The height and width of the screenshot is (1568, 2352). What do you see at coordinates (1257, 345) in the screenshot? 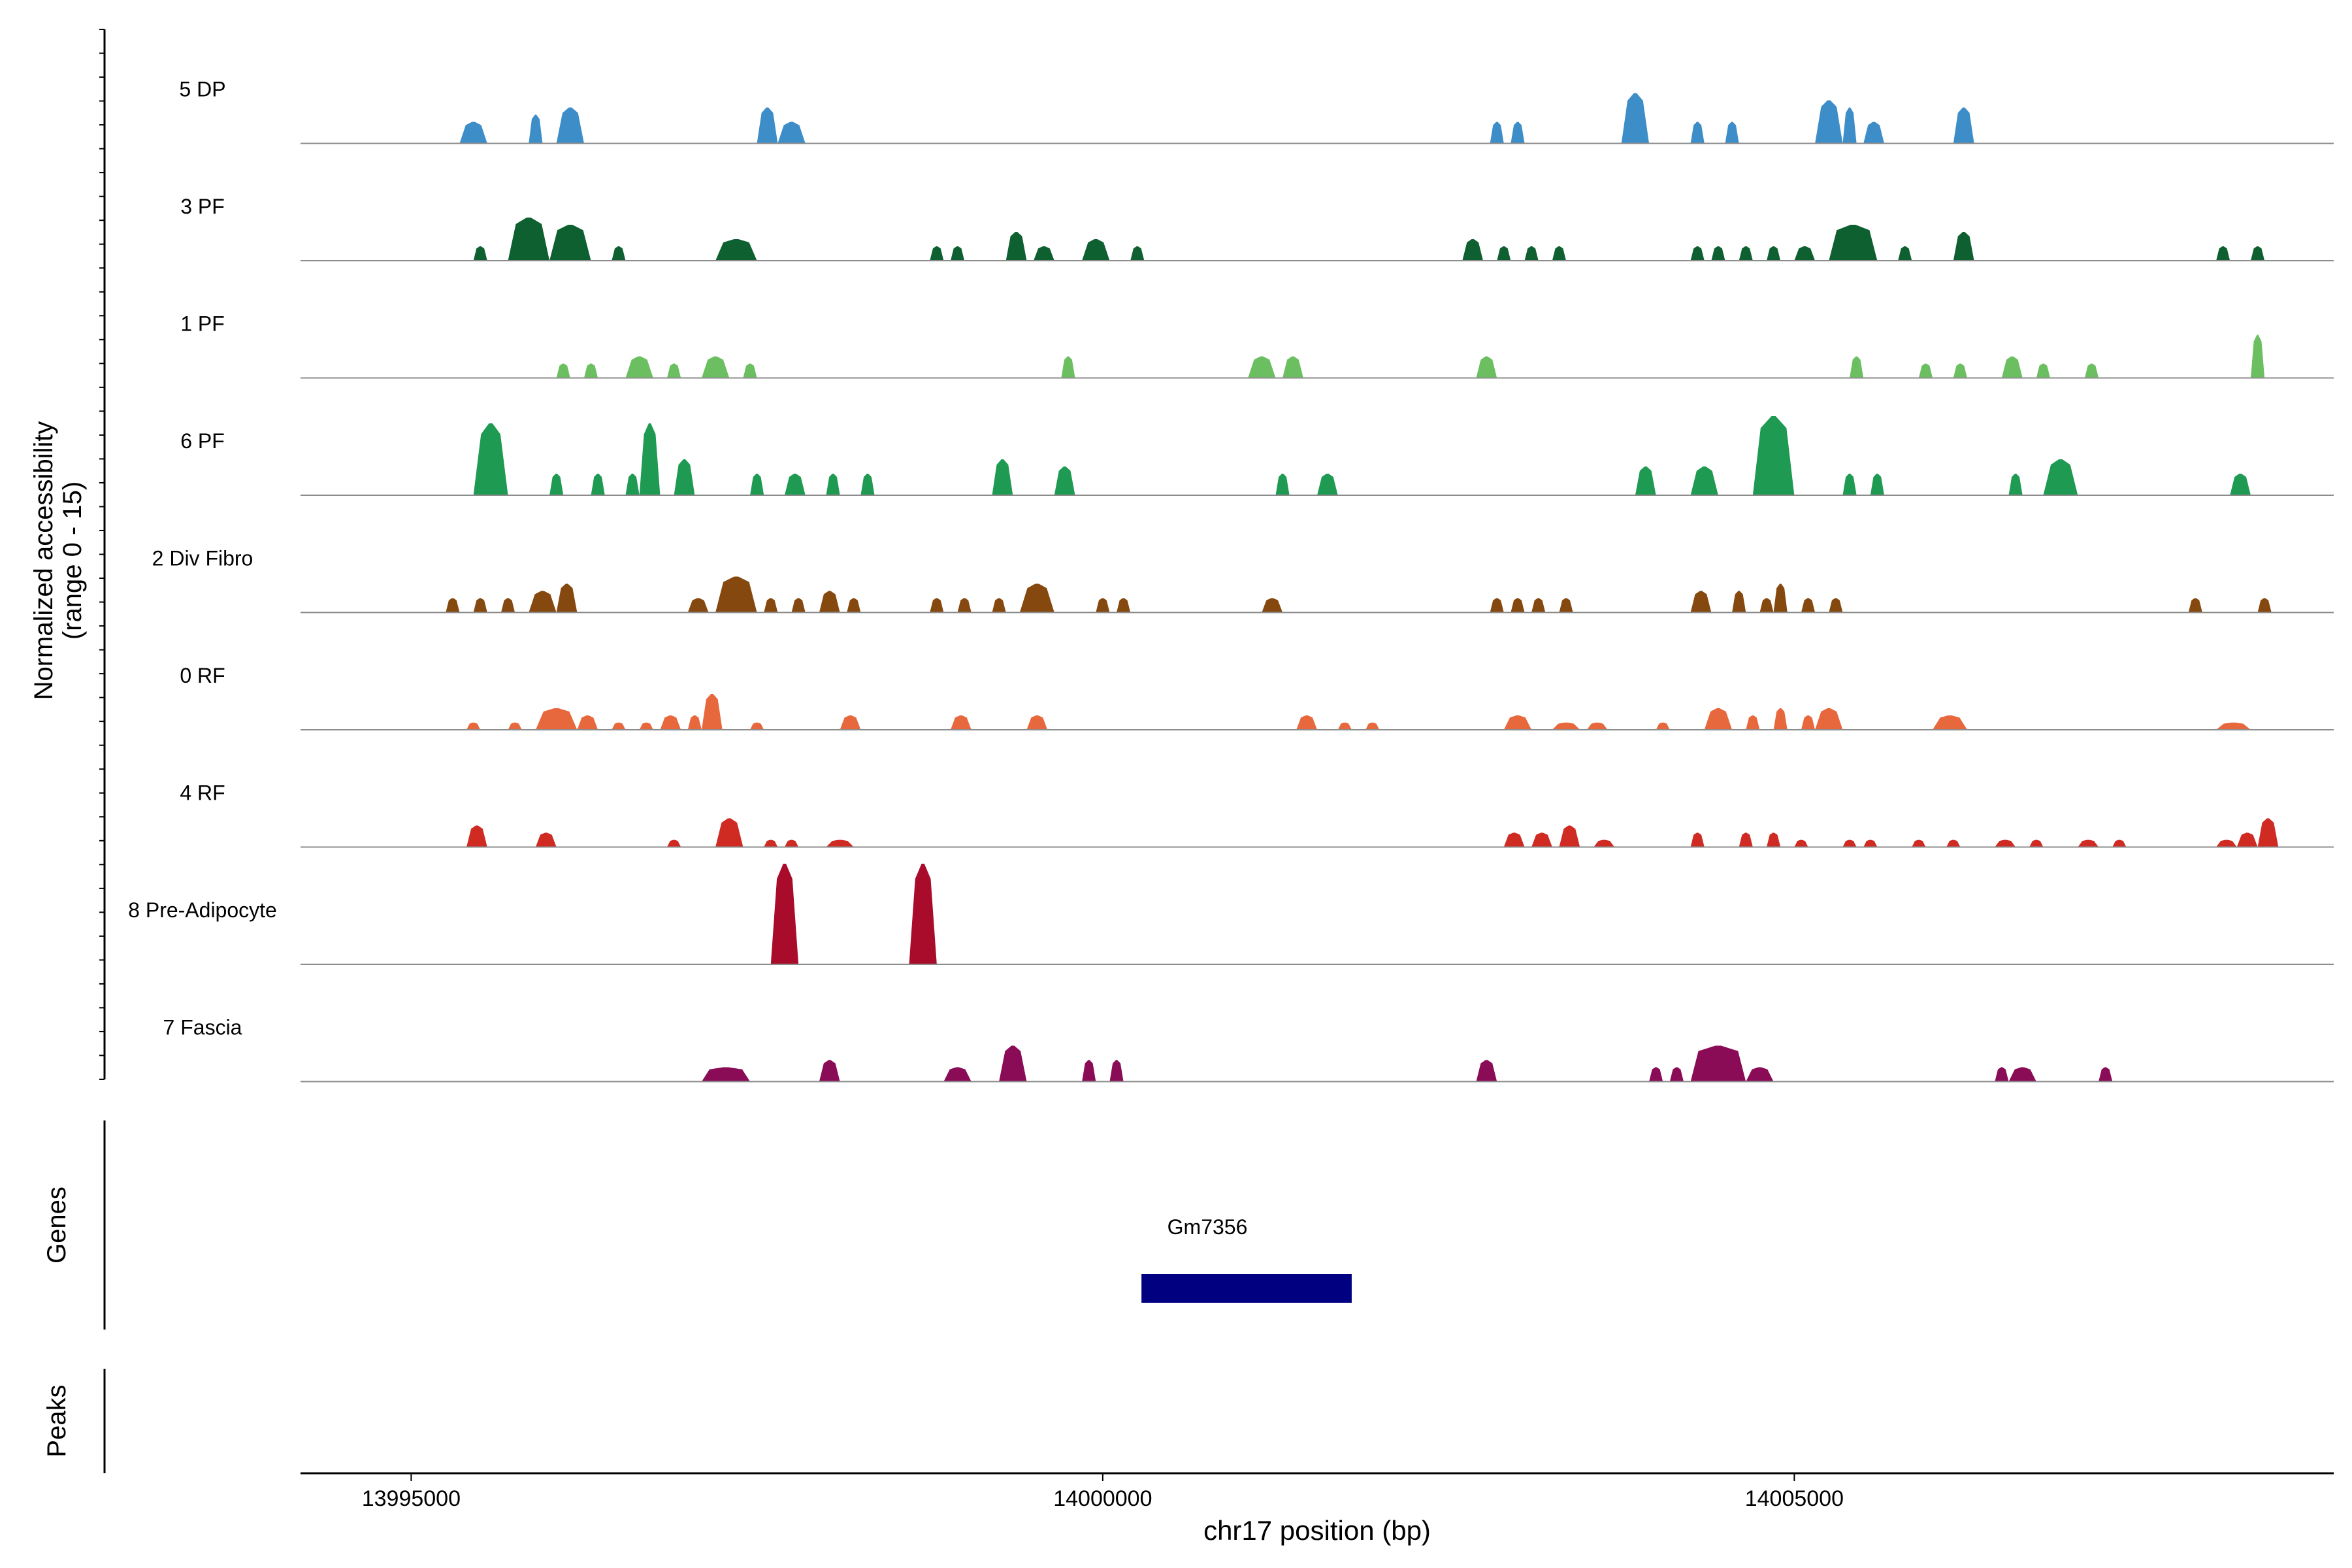
I see `track-1-pf: 1 PF` at bounding box center [1257, 345].